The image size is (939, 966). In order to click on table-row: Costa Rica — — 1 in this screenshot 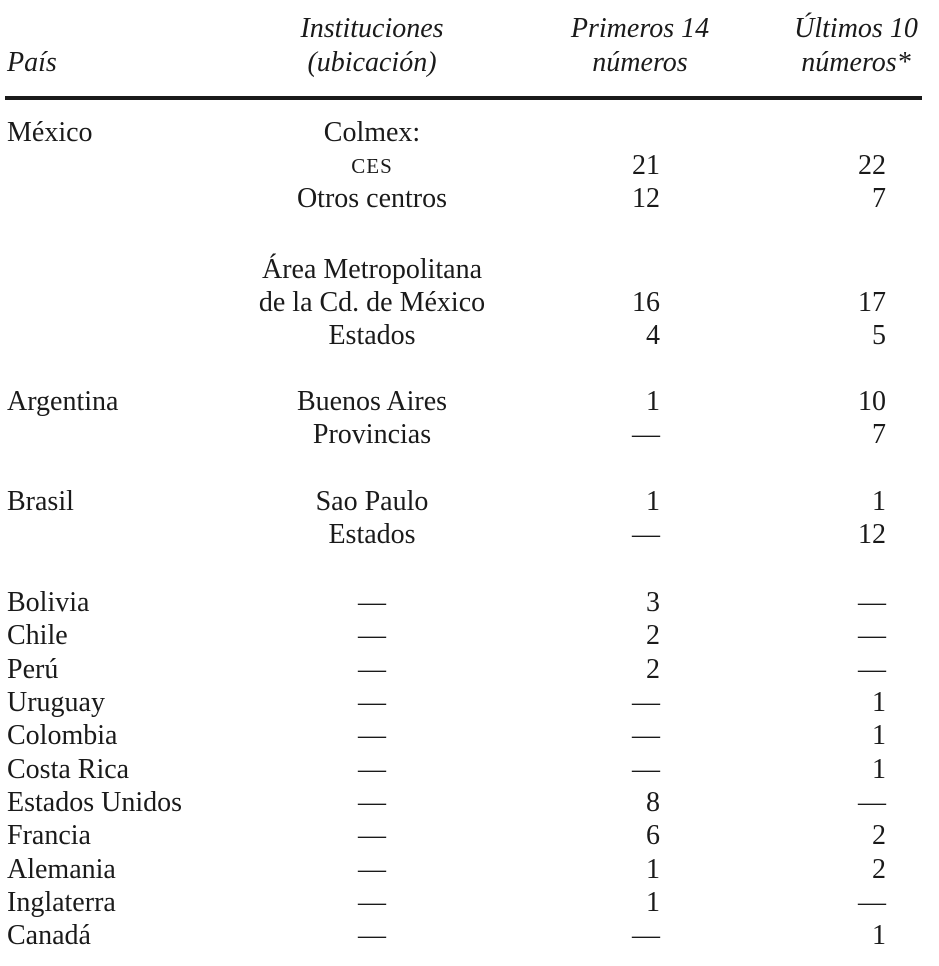, I will do `click(469, 770)`.